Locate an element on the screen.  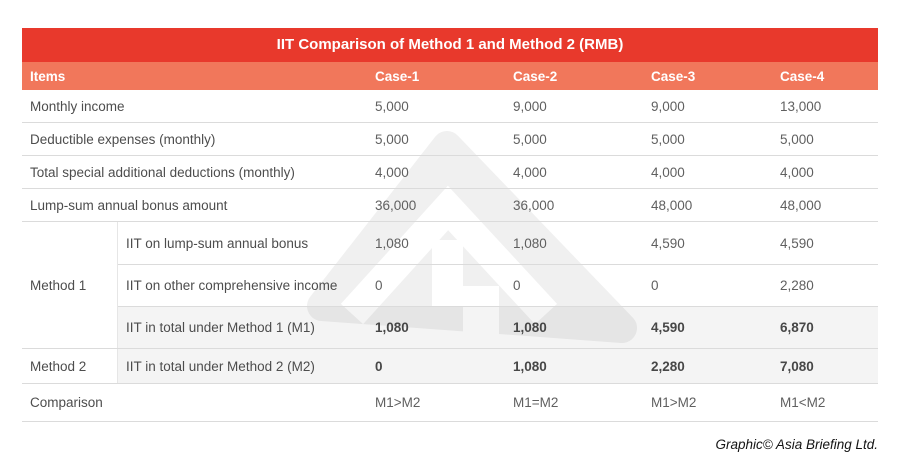
cell-value: M1<M2 is located at coordinates (803, 402).